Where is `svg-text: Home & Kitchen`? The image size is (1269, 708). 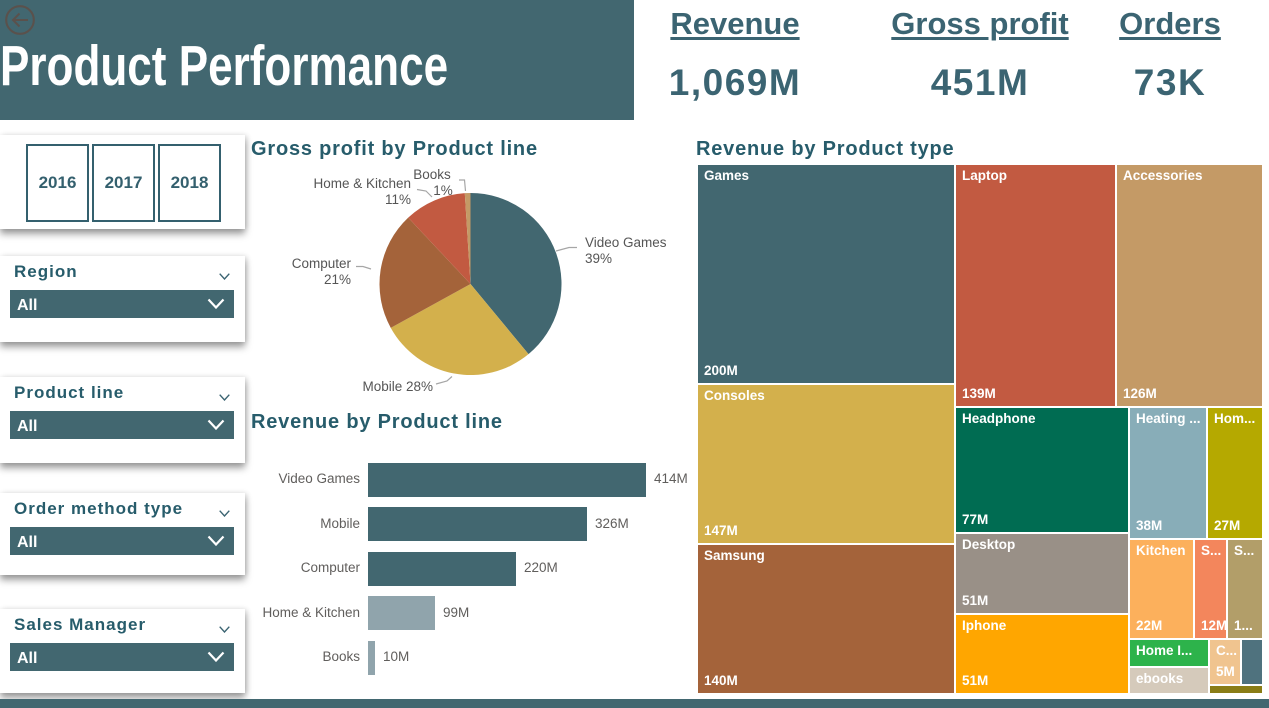
svg-text: Home & Kitchen is located at coordinates (362, 183).